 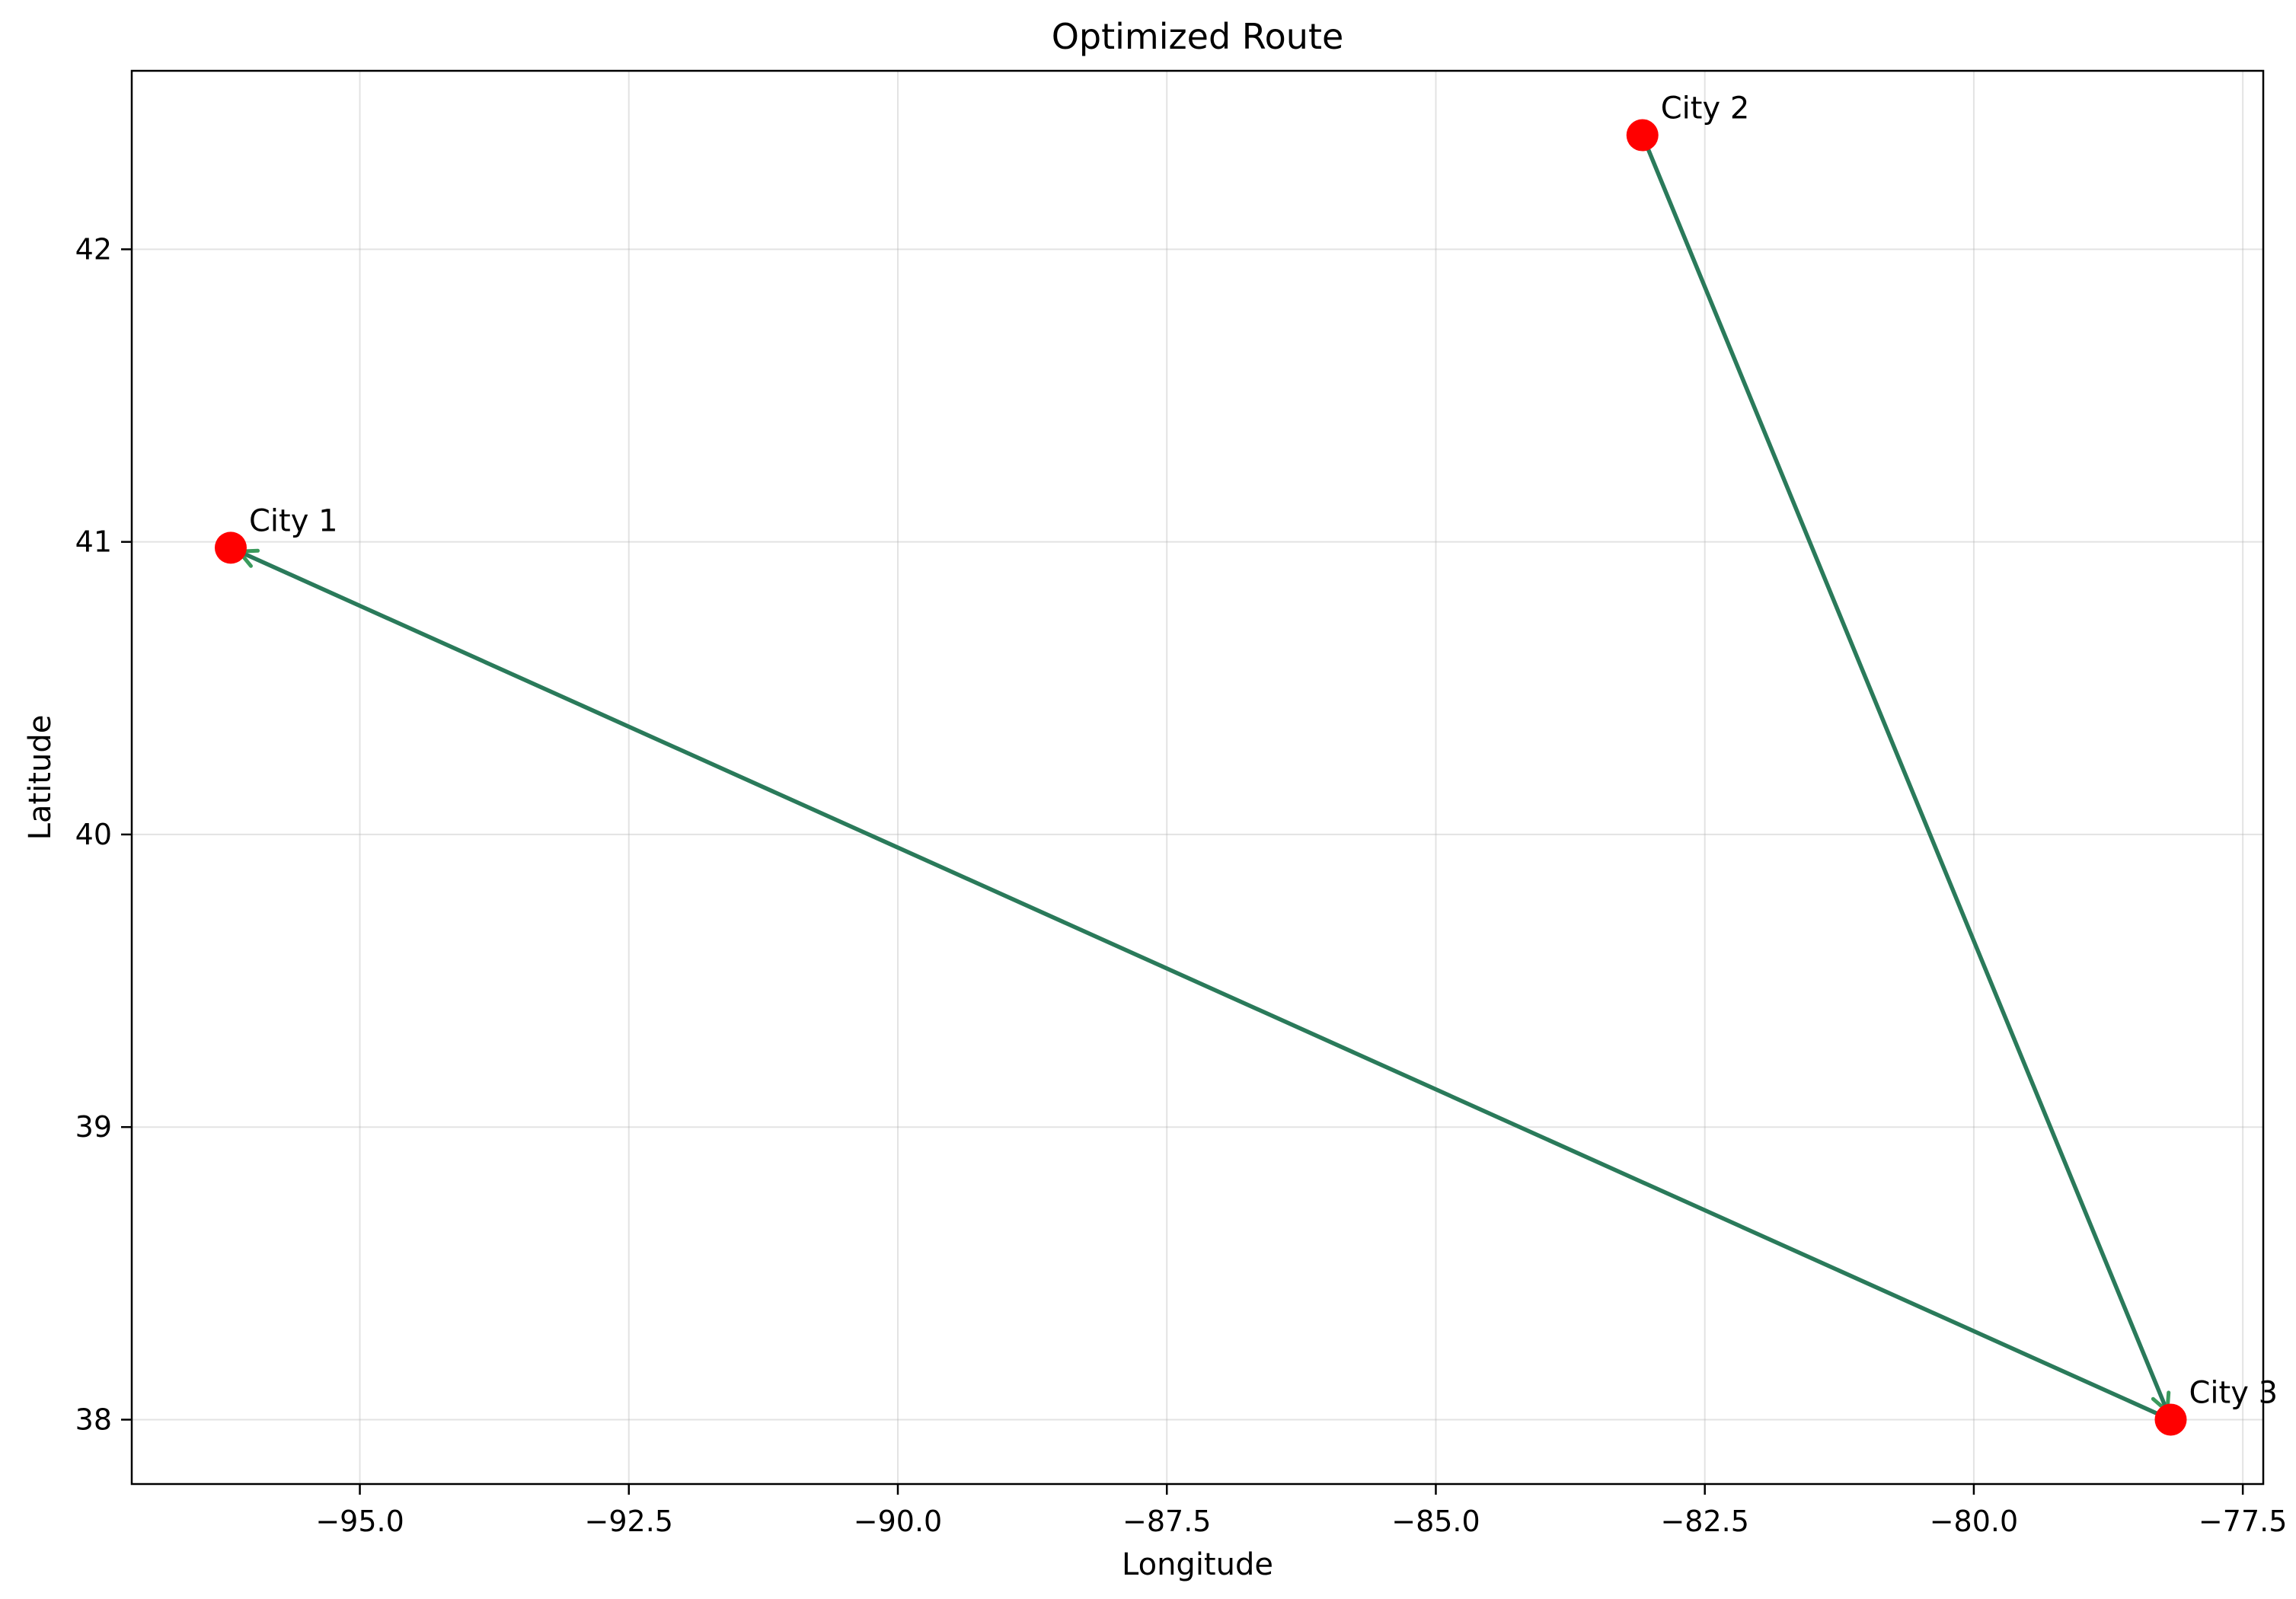 I want to click on x-tick-label: −82.5, so click(x=1704, y=1521).